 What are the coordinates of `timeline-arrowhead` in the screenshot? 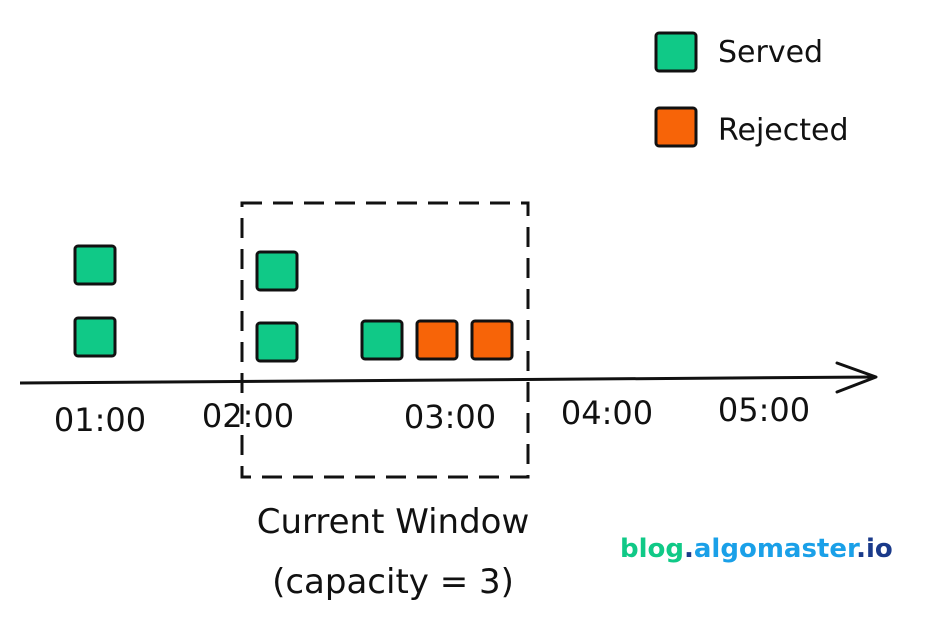 It's located at (856, 377).